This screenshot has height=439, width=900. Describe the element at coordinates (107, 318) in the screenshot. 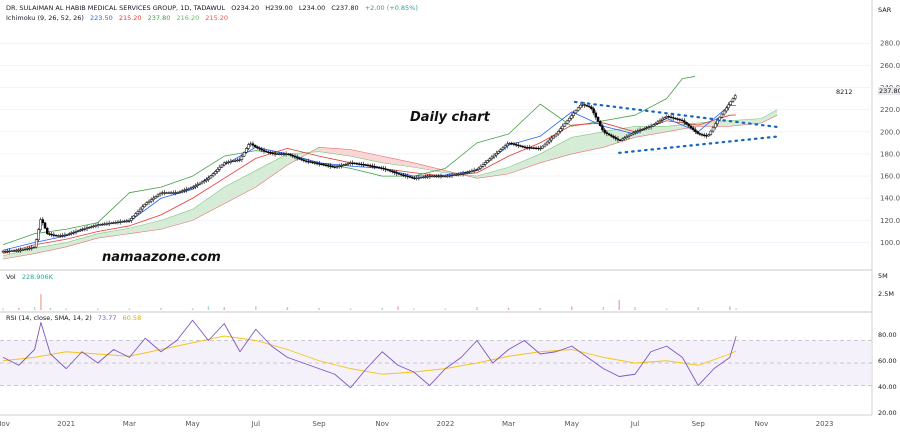

I see `rsi-value: 73.77` at that location.